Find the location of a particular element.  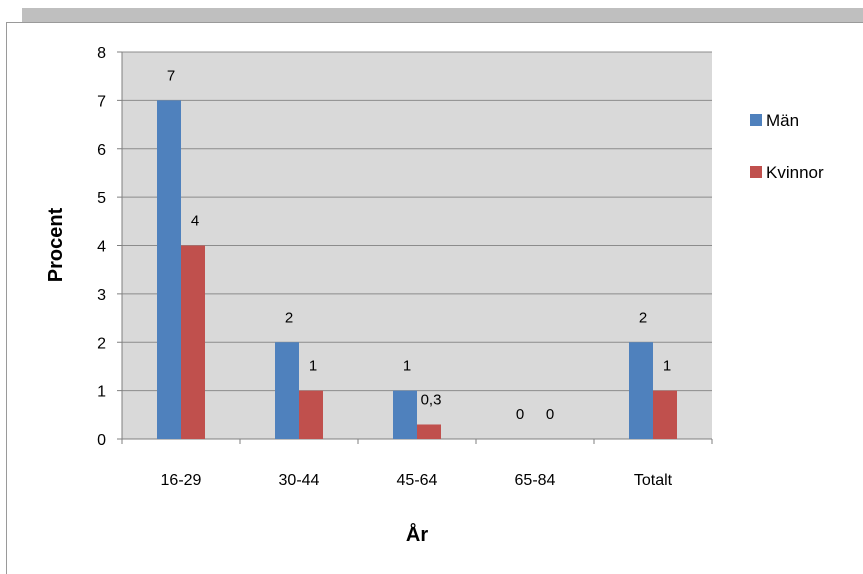

y-tick-label: 2 is located at coordinates (101, 343).